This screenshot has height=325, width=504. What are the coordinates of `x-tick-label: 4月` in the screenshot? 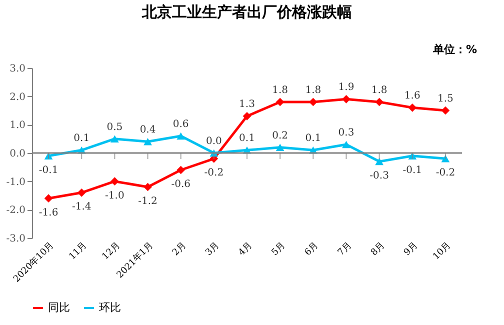 It's located at (246, 249).